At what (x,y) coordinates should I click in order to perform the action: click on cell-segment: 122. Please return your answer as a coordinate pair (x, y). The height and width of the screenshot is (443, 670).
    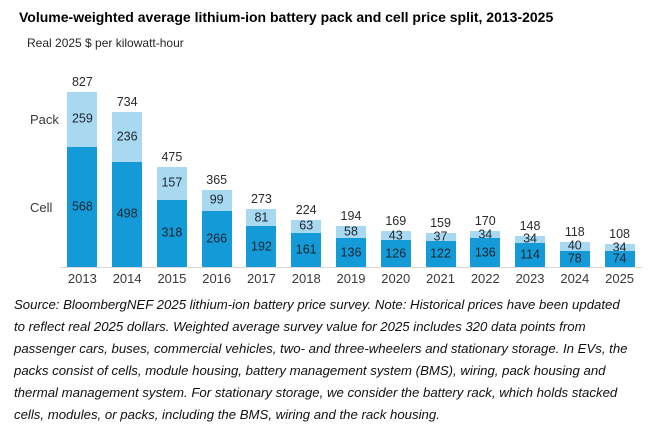
    Looking at the image, I should click on (440, 254).